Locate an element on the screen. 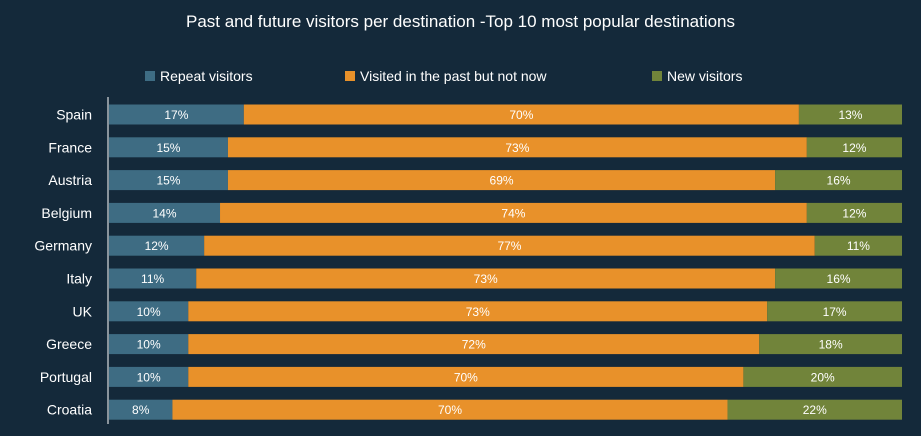  data-label: 69% is located at coordinates (502, 181).